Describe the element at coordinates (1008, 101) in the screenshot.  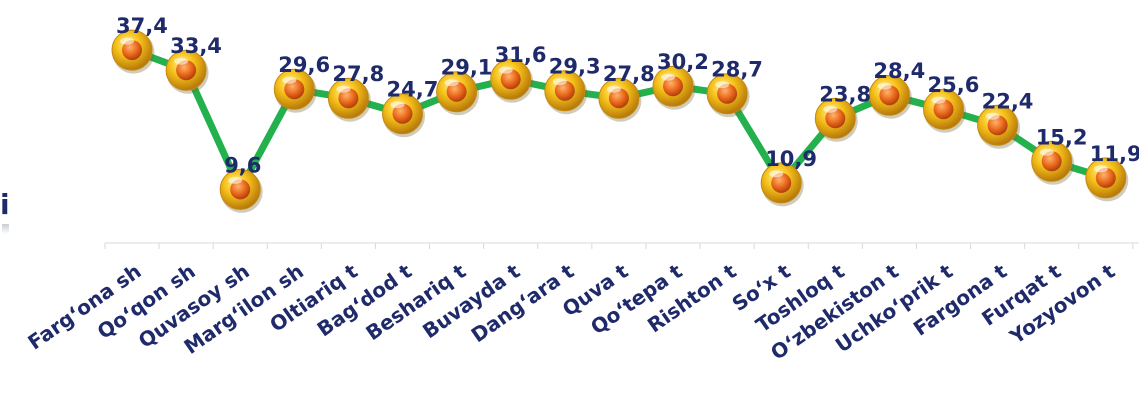
I see `data-label: 22,4` at that location.